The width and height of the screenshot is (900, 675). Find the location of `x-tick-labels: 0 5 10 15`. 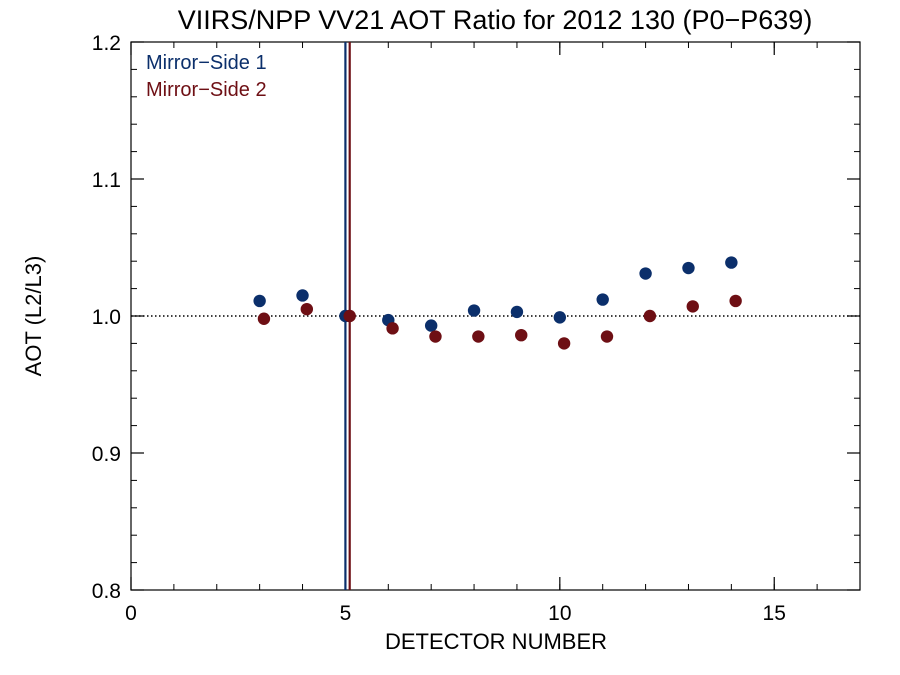

x-tick-labels: 0 5 10 15 is located at coordinates (455, 613).